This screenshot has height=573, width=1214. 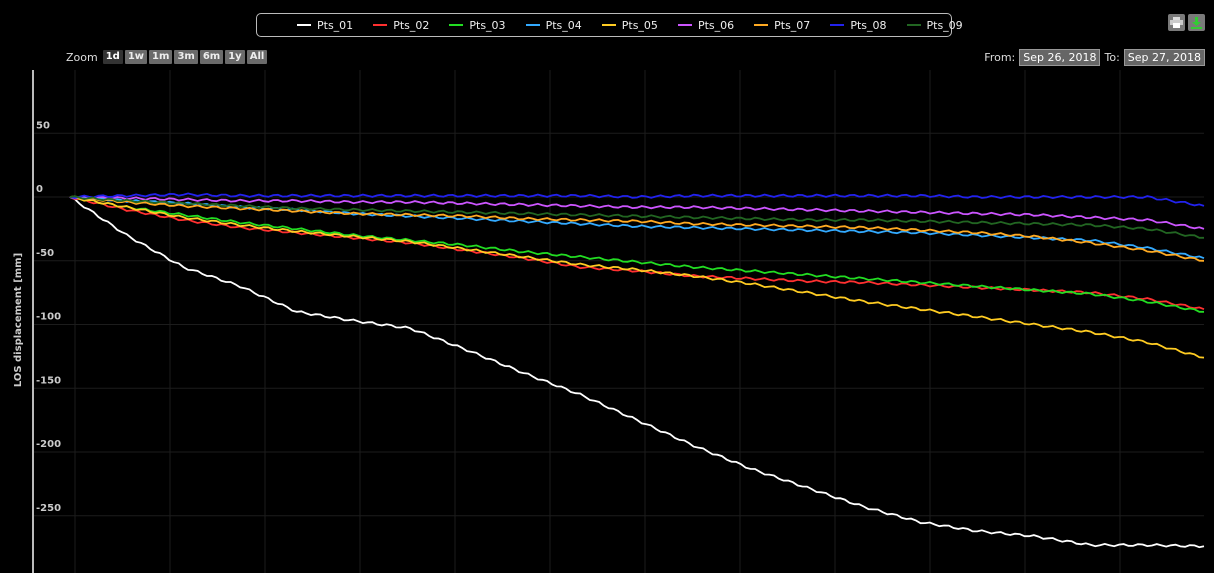 What do you see at coordinates (186, 57) in the screenshot?
I see `zoom-button-3m: 3m` at bounding box center [186, 57].